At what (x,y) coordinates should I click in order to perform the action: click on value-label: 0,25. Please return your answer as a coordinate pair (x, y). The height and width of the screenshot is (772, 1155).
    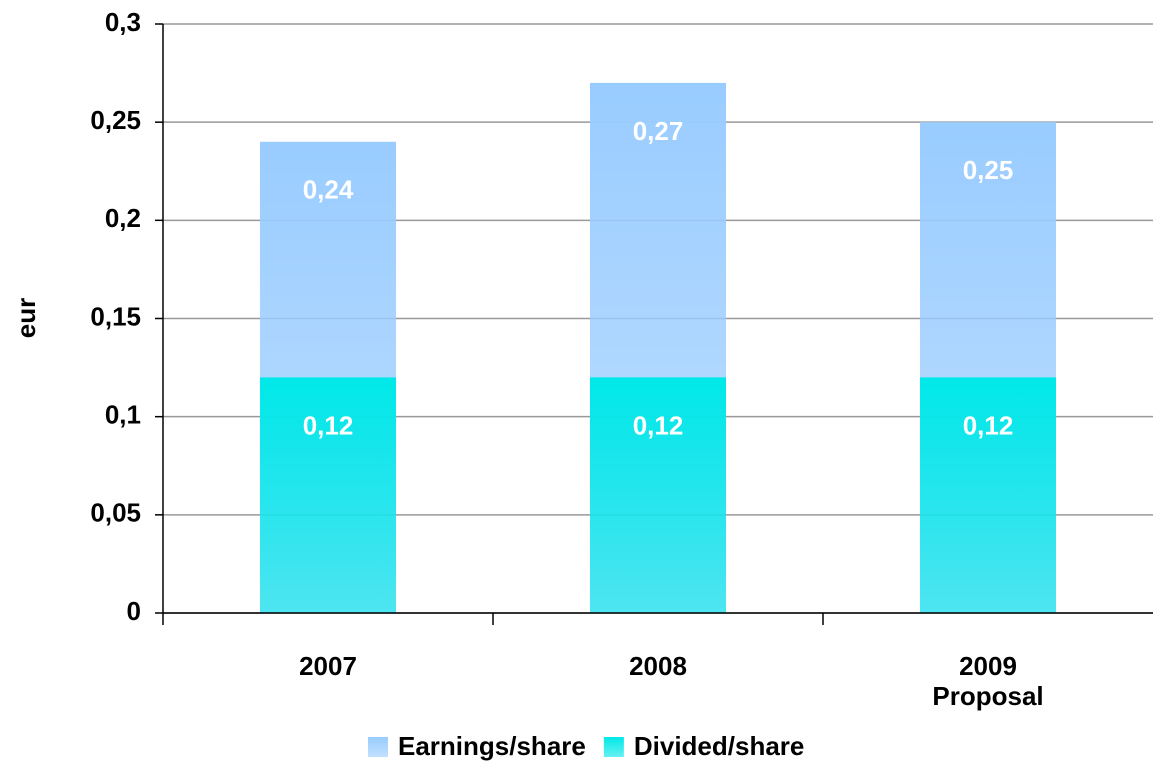
    Looking at the image, I should click on (988, 170).